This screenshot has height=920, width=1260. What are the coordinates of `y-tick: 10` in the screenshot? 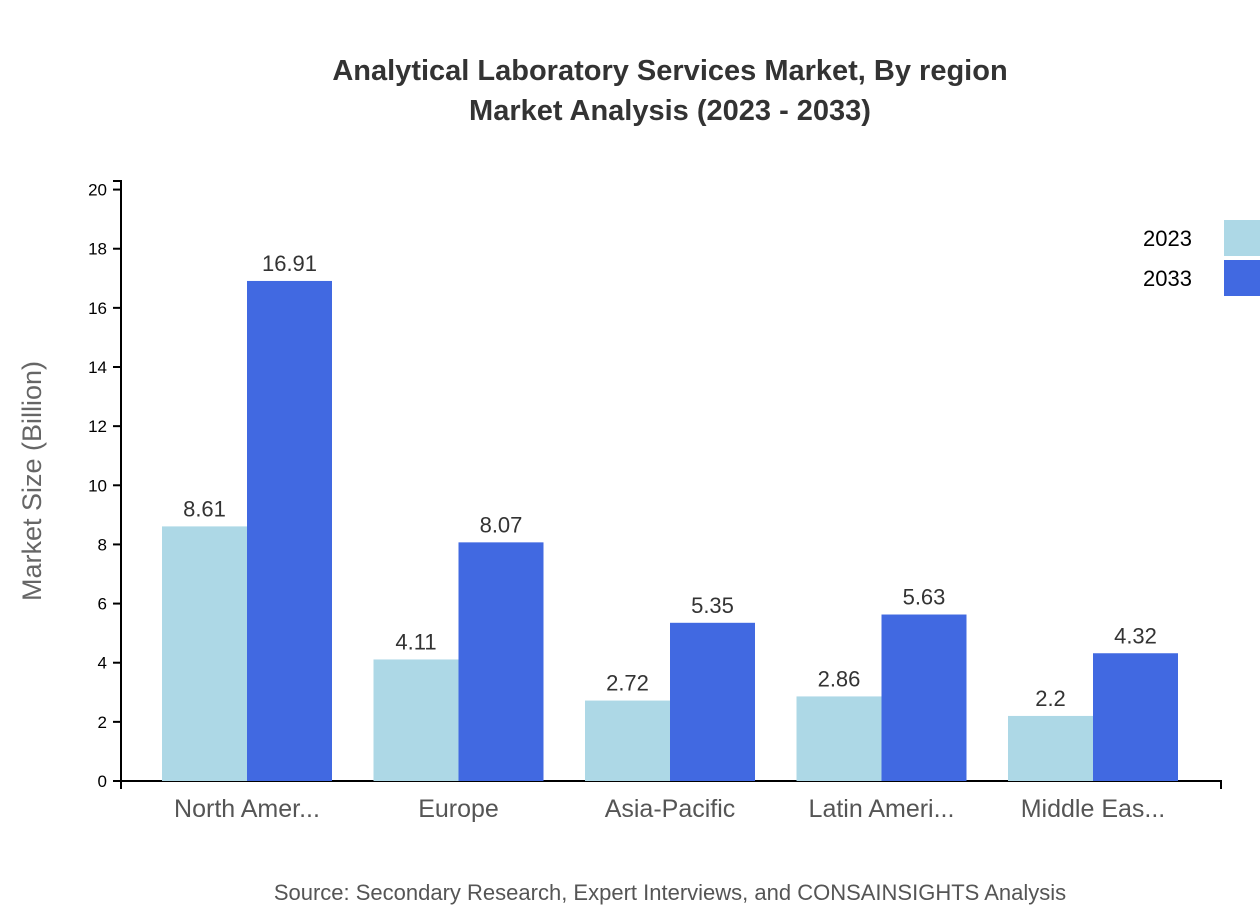 It's located at (104, 485).